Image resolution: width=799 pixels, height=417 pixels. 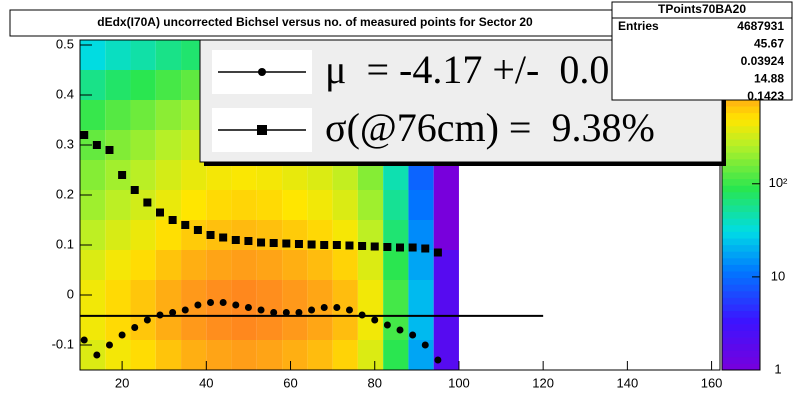 What do you see at coordinates (769, 79) in the screenshot?
I see `stats-value: 14.88` at bounding box center [769, 79].